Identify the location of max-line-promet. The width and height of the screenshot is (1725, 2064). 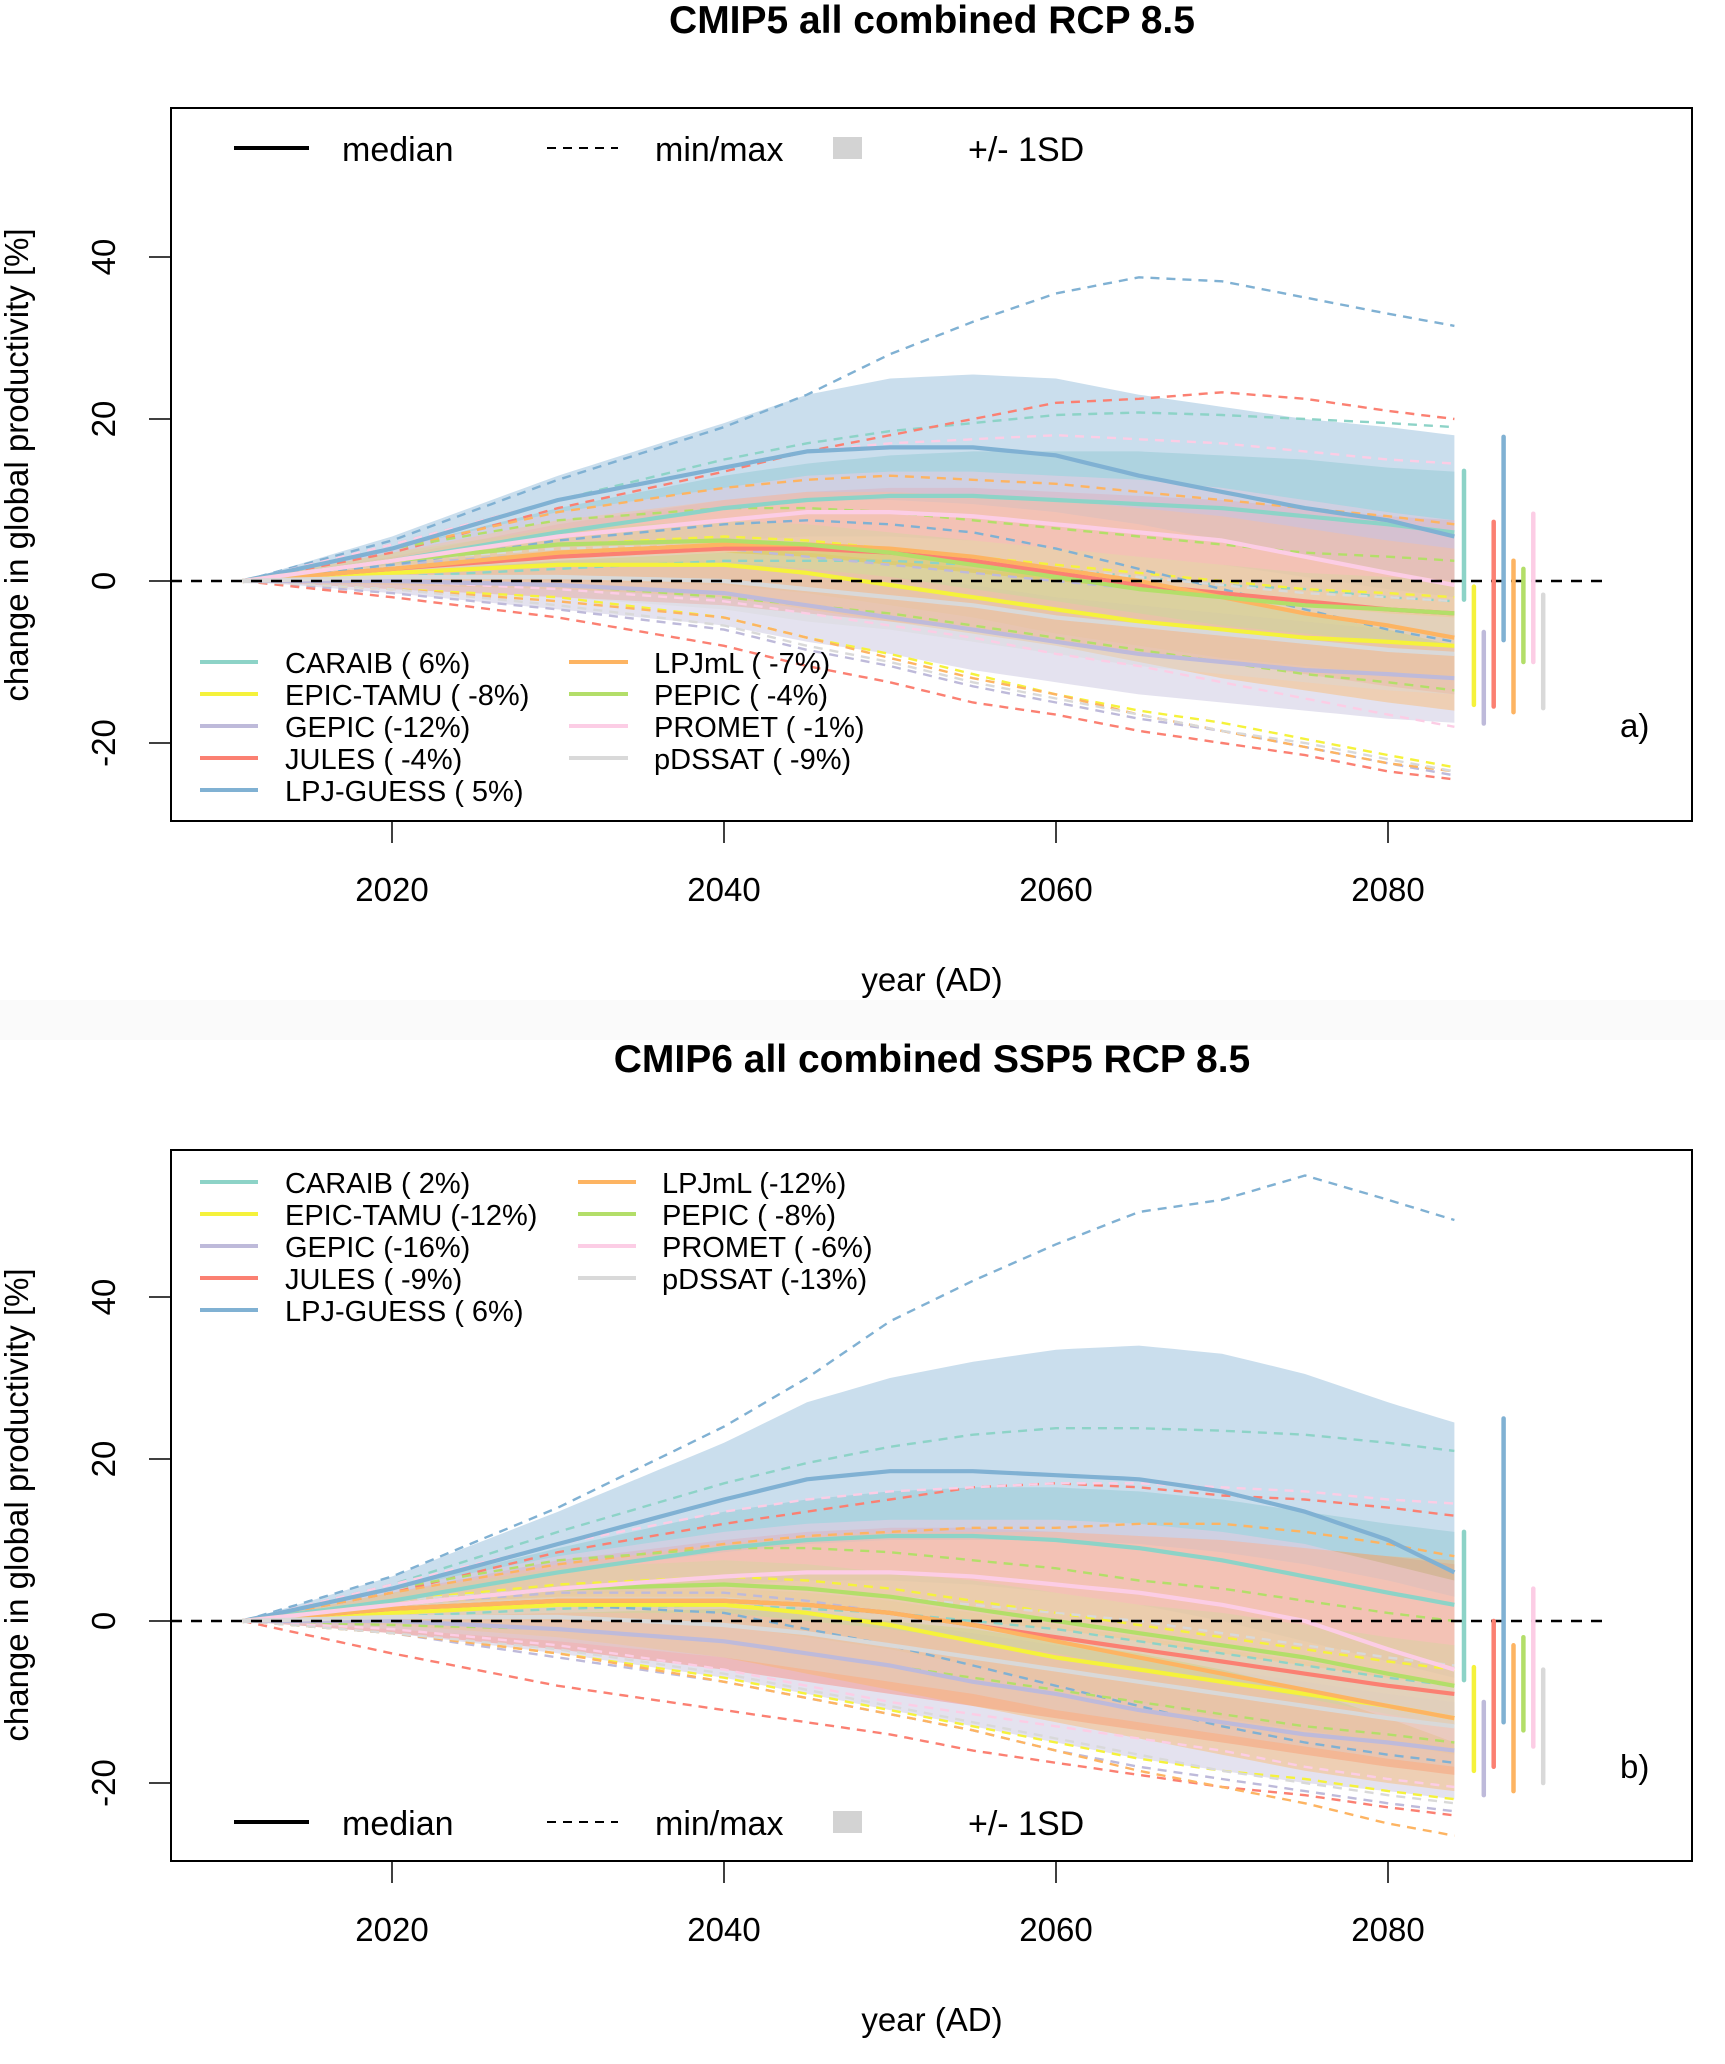
(848, 508).